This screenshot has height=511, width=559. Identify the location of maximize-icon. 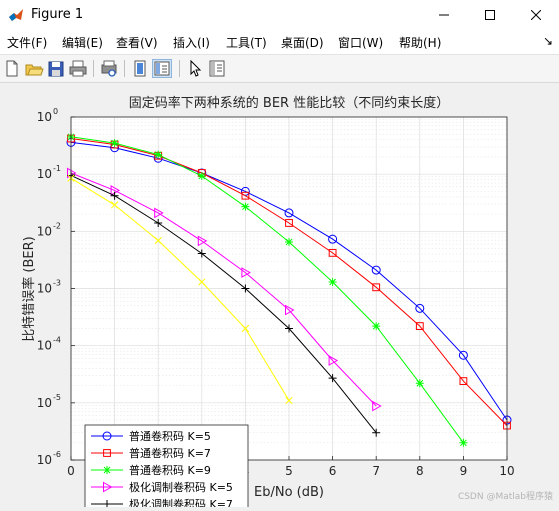
(490, 15).